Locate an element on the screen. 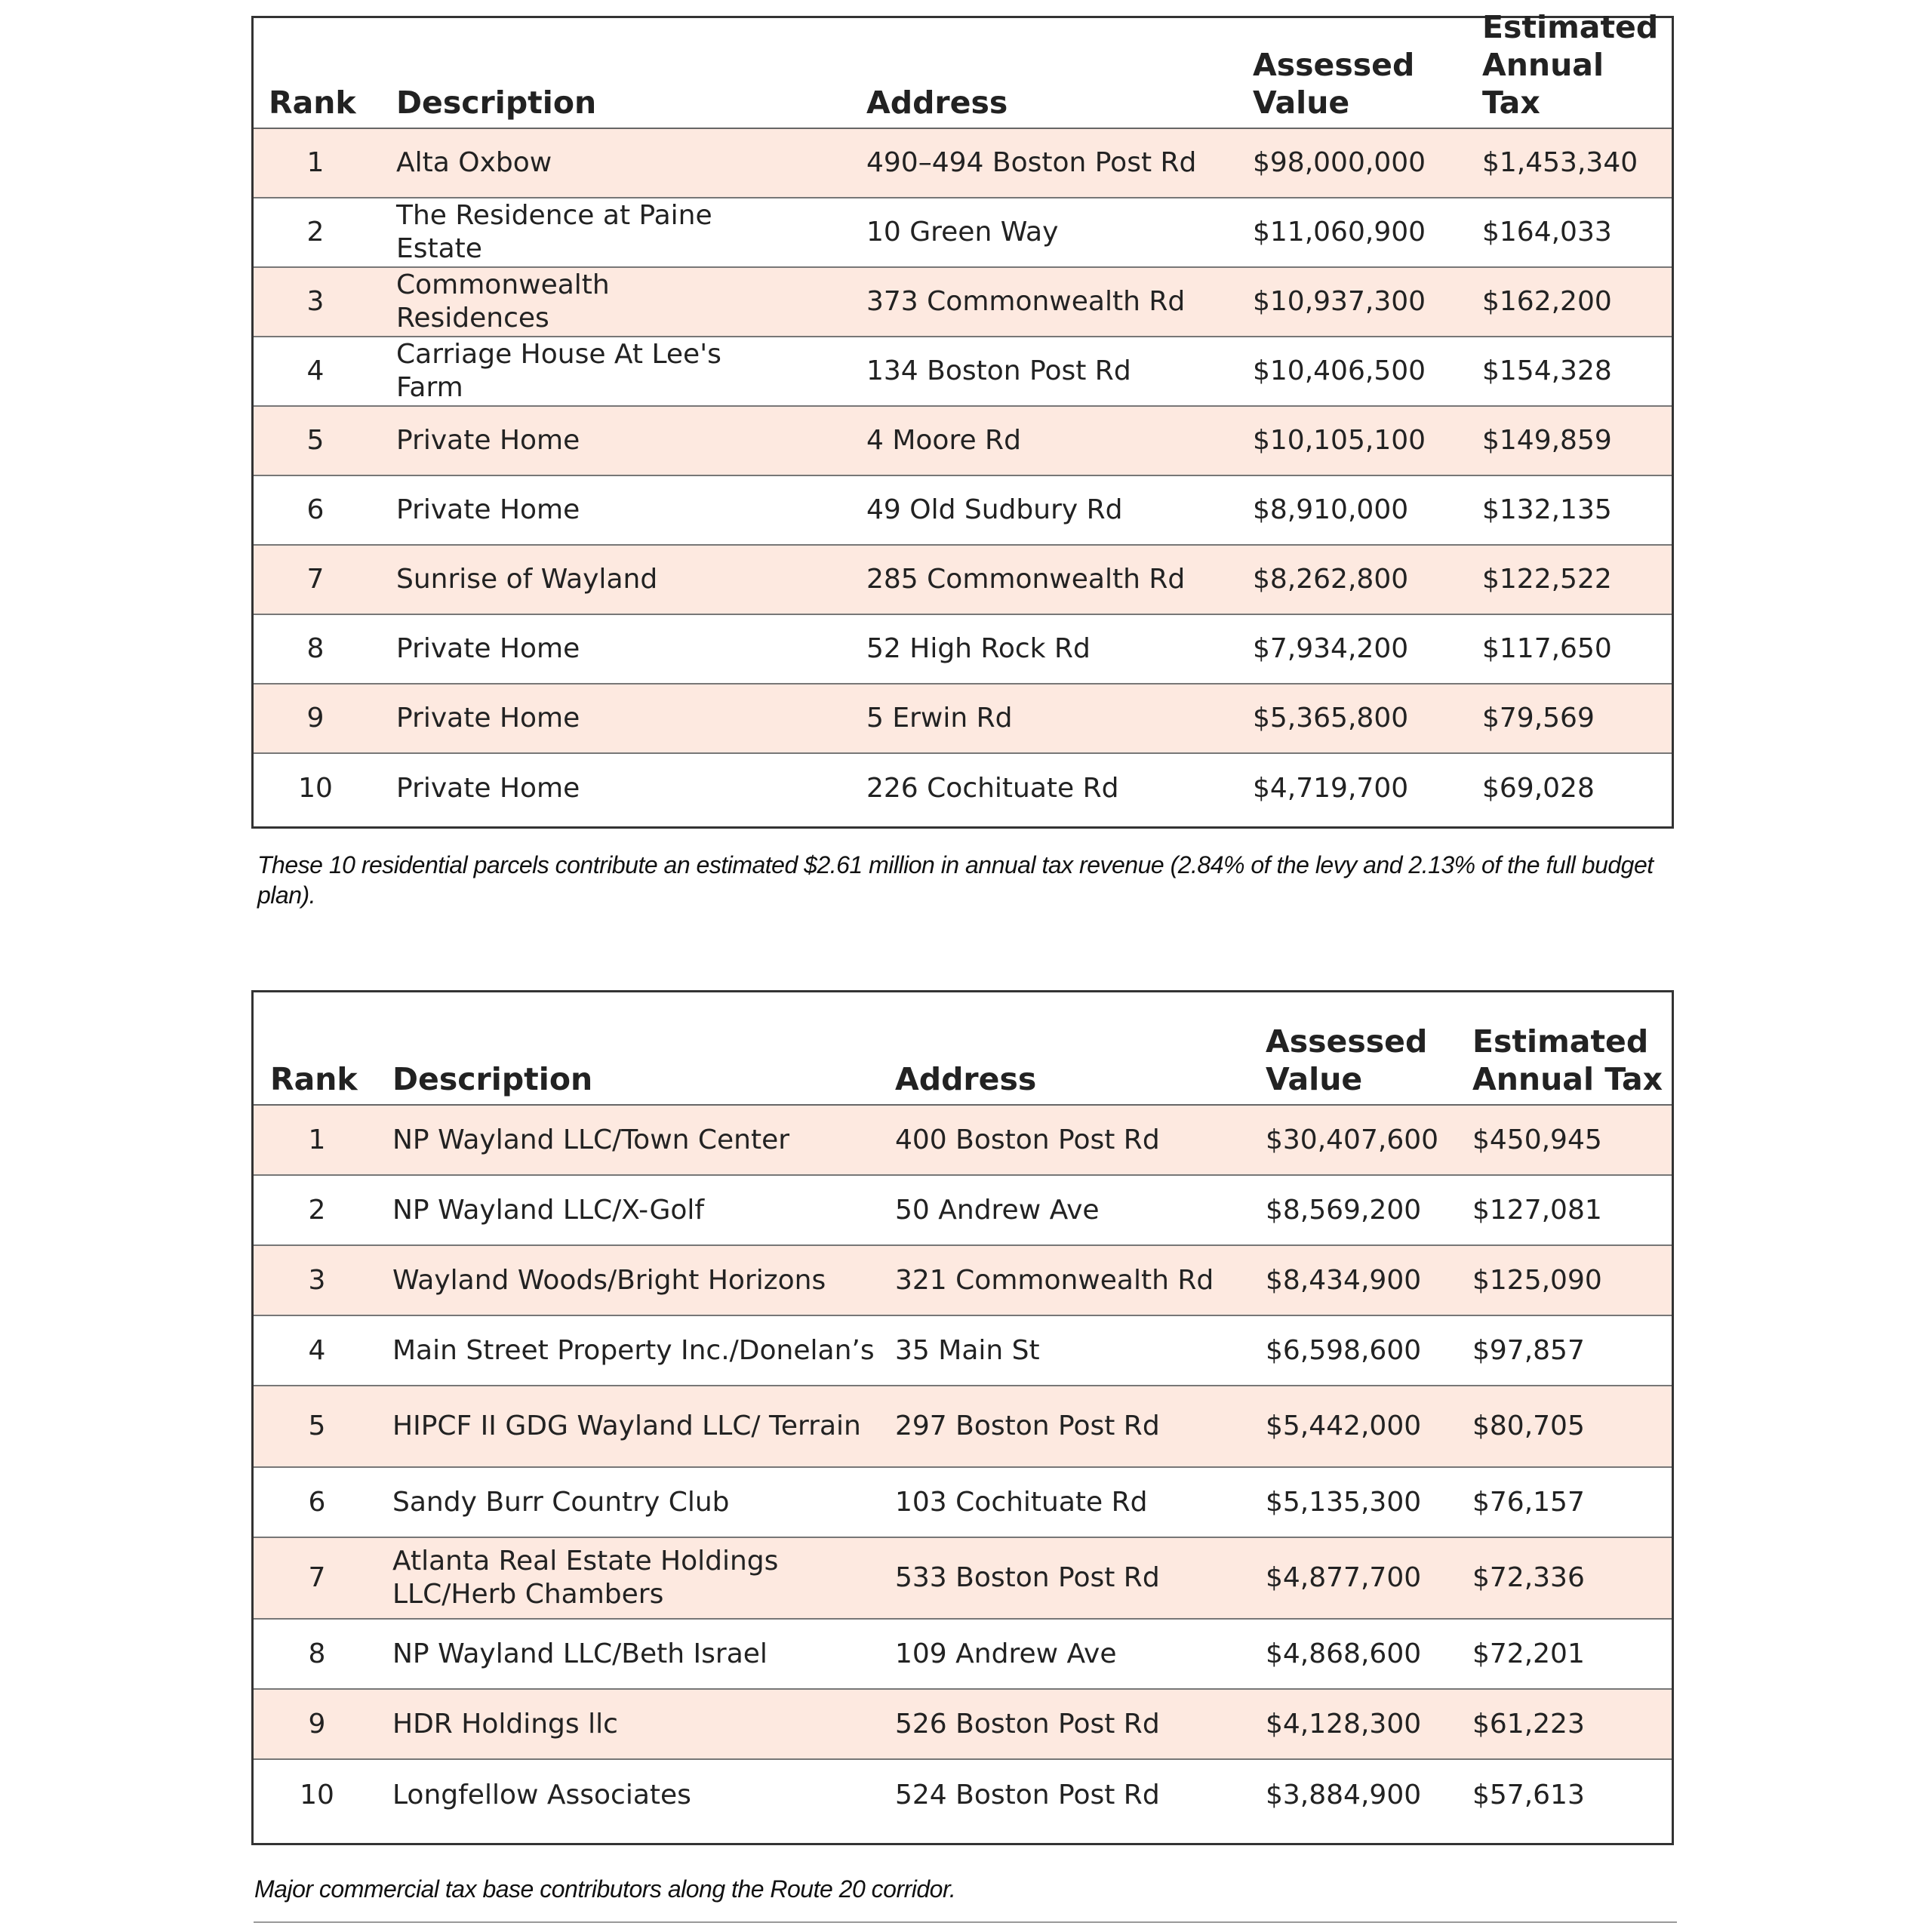  cell-address: 526 Boston Post Rd is located at coordinates (1027, 1724).